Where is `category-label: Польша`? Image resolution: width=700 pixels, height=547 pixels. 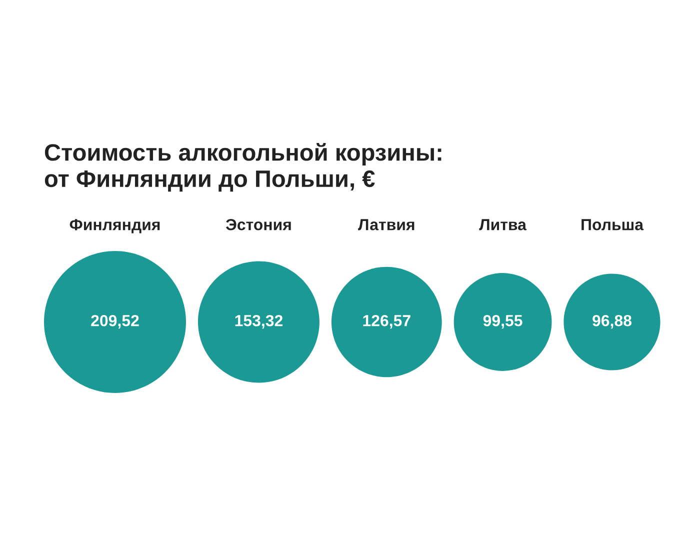 category-label: Польша is located at coordinates (613, 224).